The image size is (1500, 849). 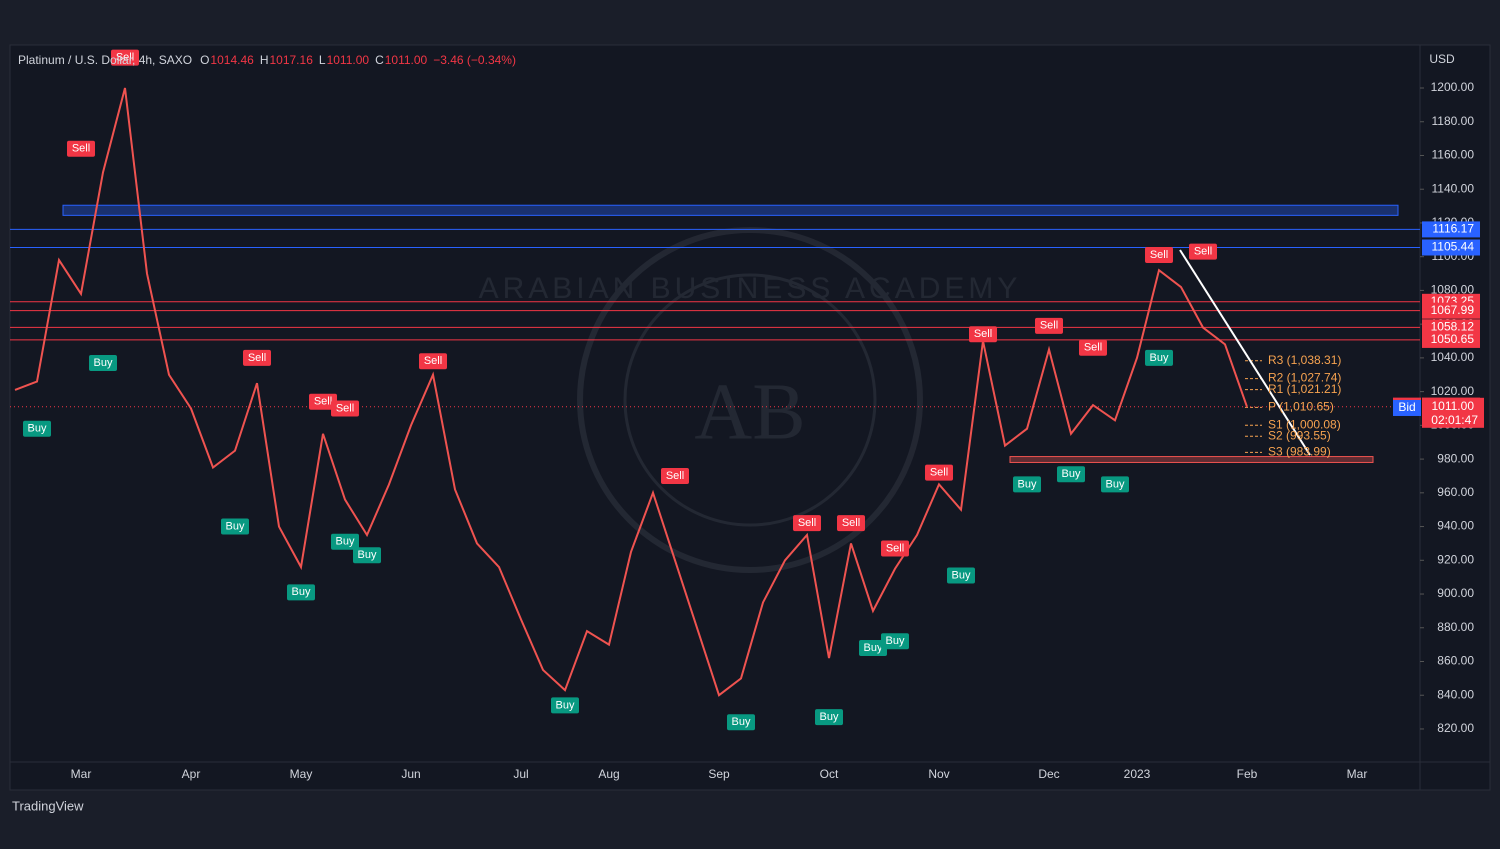 I want to click on x-tick-label: Jun, so click(x=410, y=774).